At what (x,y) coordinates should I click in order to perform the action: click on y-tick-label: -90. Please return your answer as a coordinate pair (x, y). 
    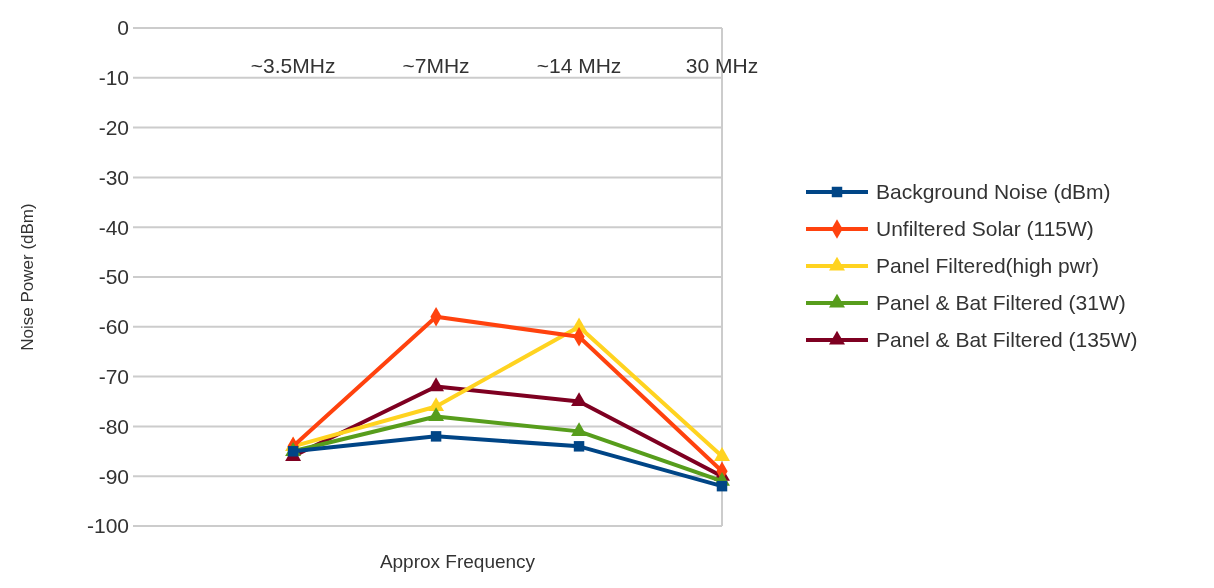
    Looking at the image, I should click on (113, 476).